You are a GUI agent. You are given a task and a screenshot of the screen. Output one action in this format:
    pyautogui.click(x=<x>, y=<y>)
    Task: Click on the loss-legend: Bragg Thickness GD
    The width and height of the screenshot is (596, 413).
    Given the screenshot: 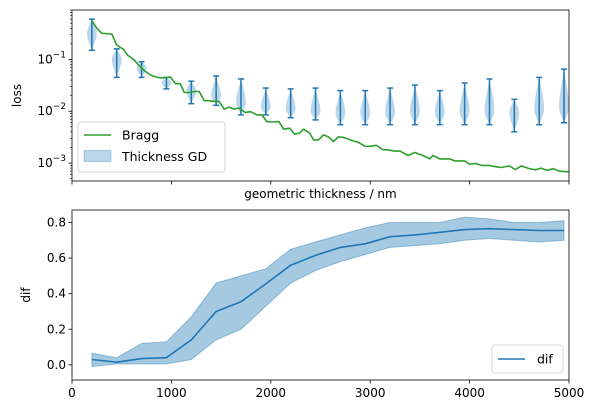 What is the action you would take?
    pyautogui.click(x=151, y=147)
    